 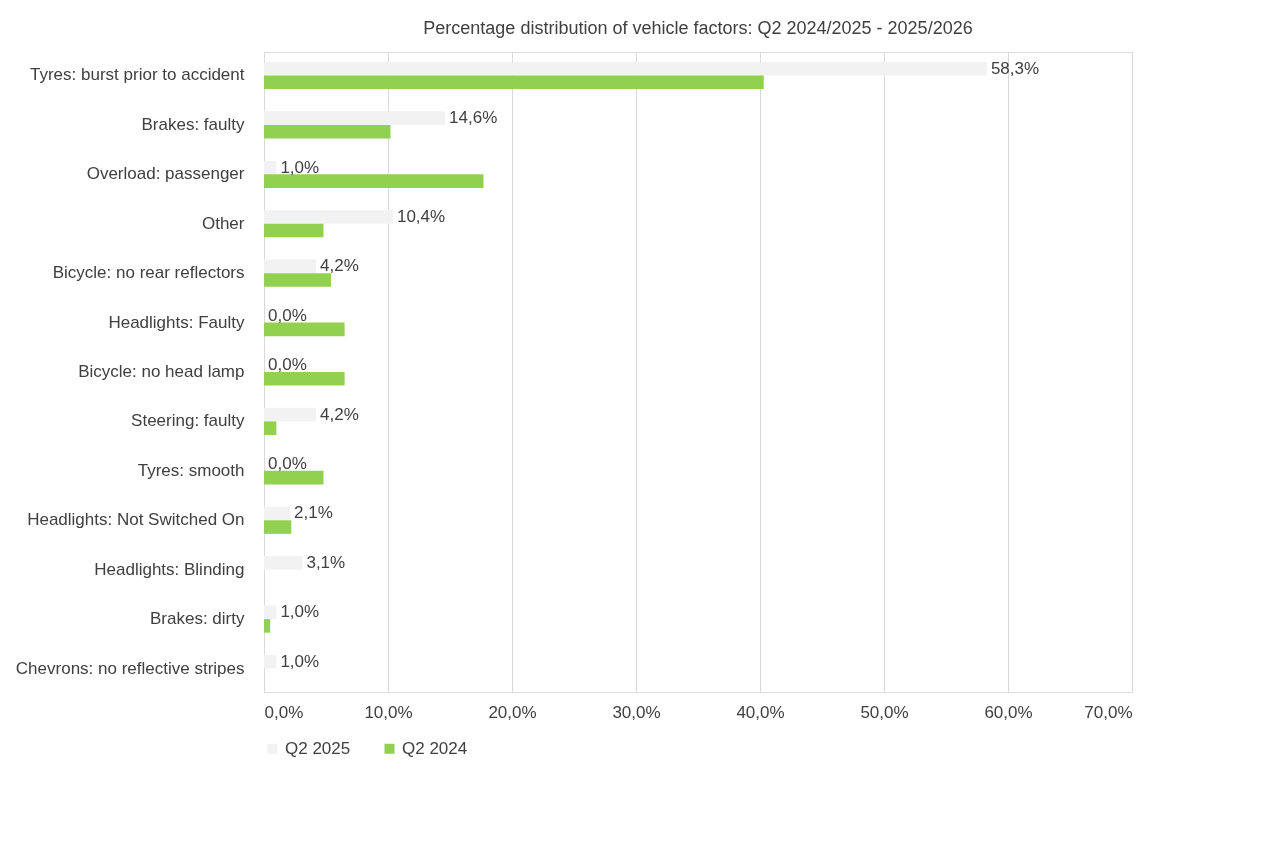 What do you see at coordinates (136, 520) in the screenshot?
I see `y-tick-label: Headlights: Not Switched On` at bounding box center [136, 520].